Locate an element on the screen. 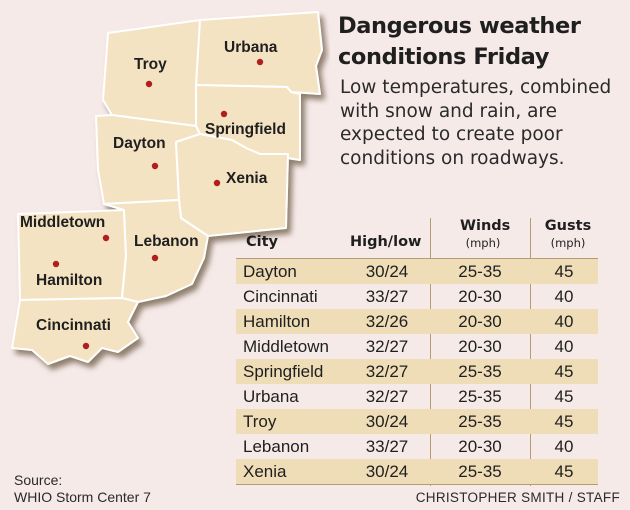 Image resolution: width=630 pixels, height=510 pixels. source-note: Source: WHIO Storm Center 7 is located at coordinates (82, 489).